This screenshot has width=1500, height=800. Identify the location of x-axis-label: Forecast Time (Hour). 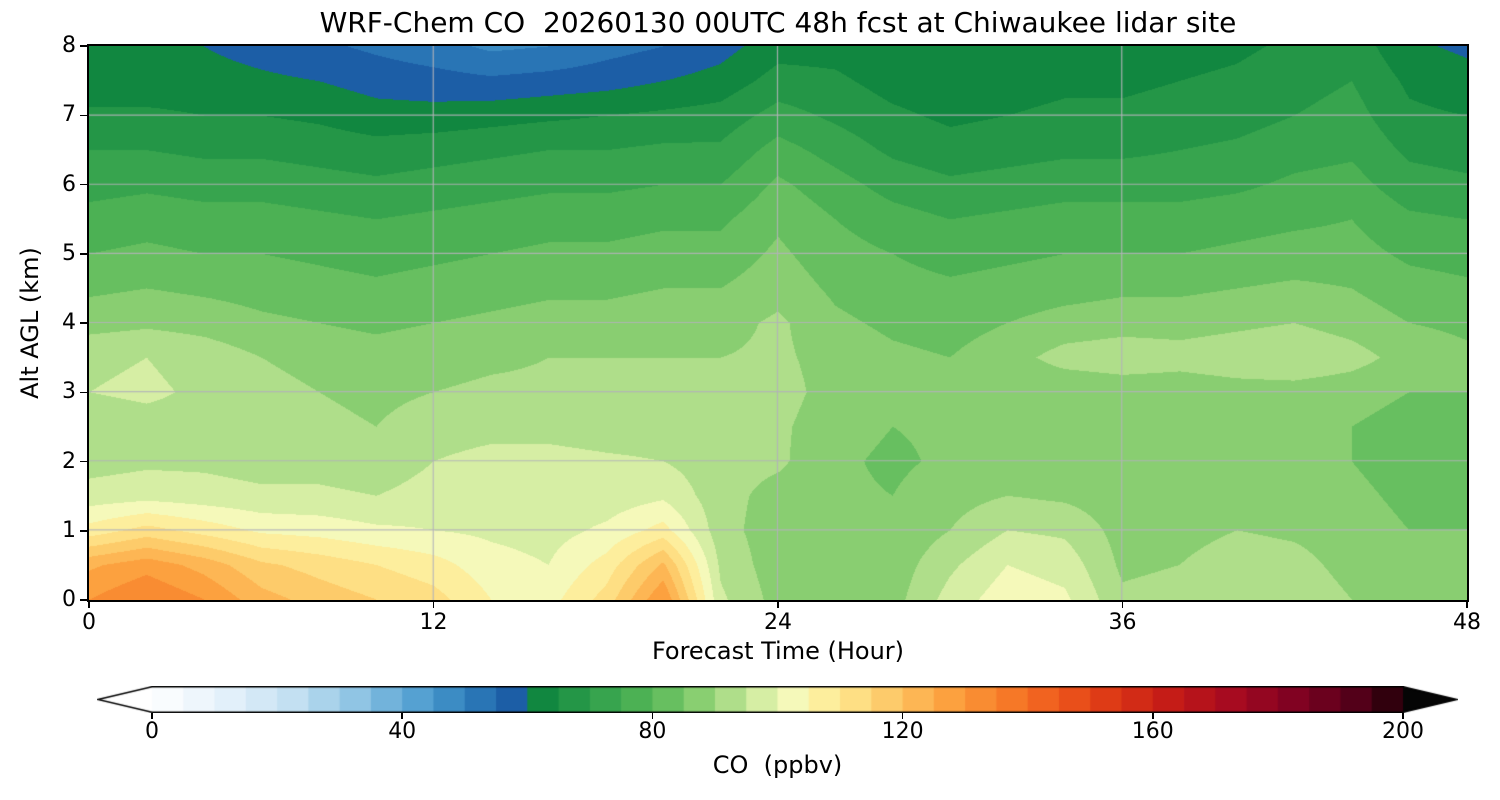
(778, 651).